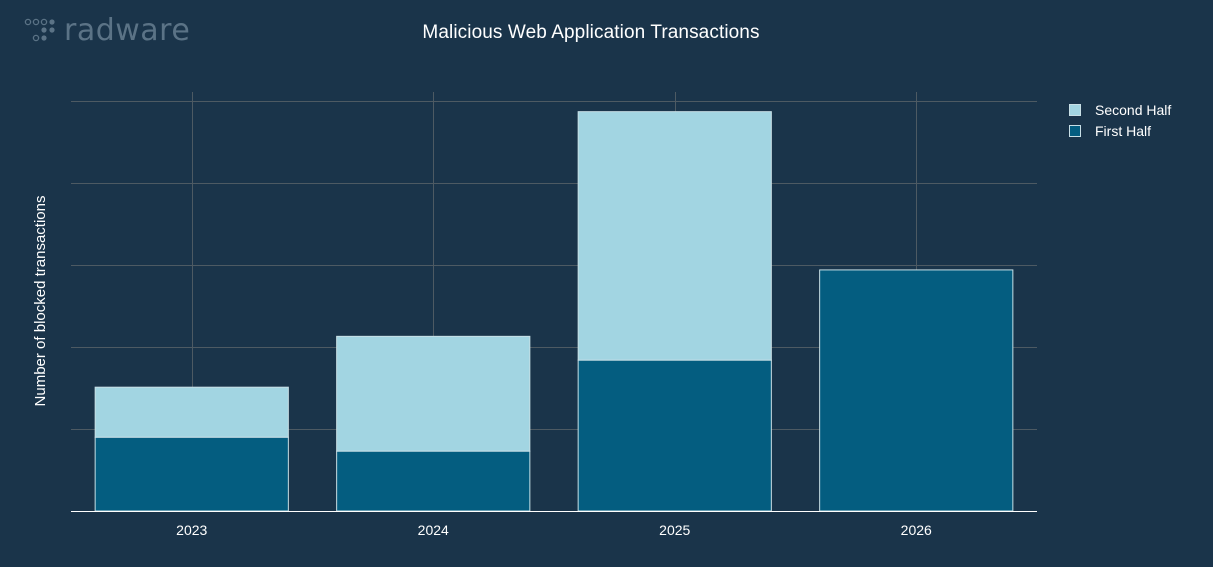  Describe the element at coordinates (591, 32) in the screenshot. I see `chart-title: Malicious Web Application Transactions` at that location.